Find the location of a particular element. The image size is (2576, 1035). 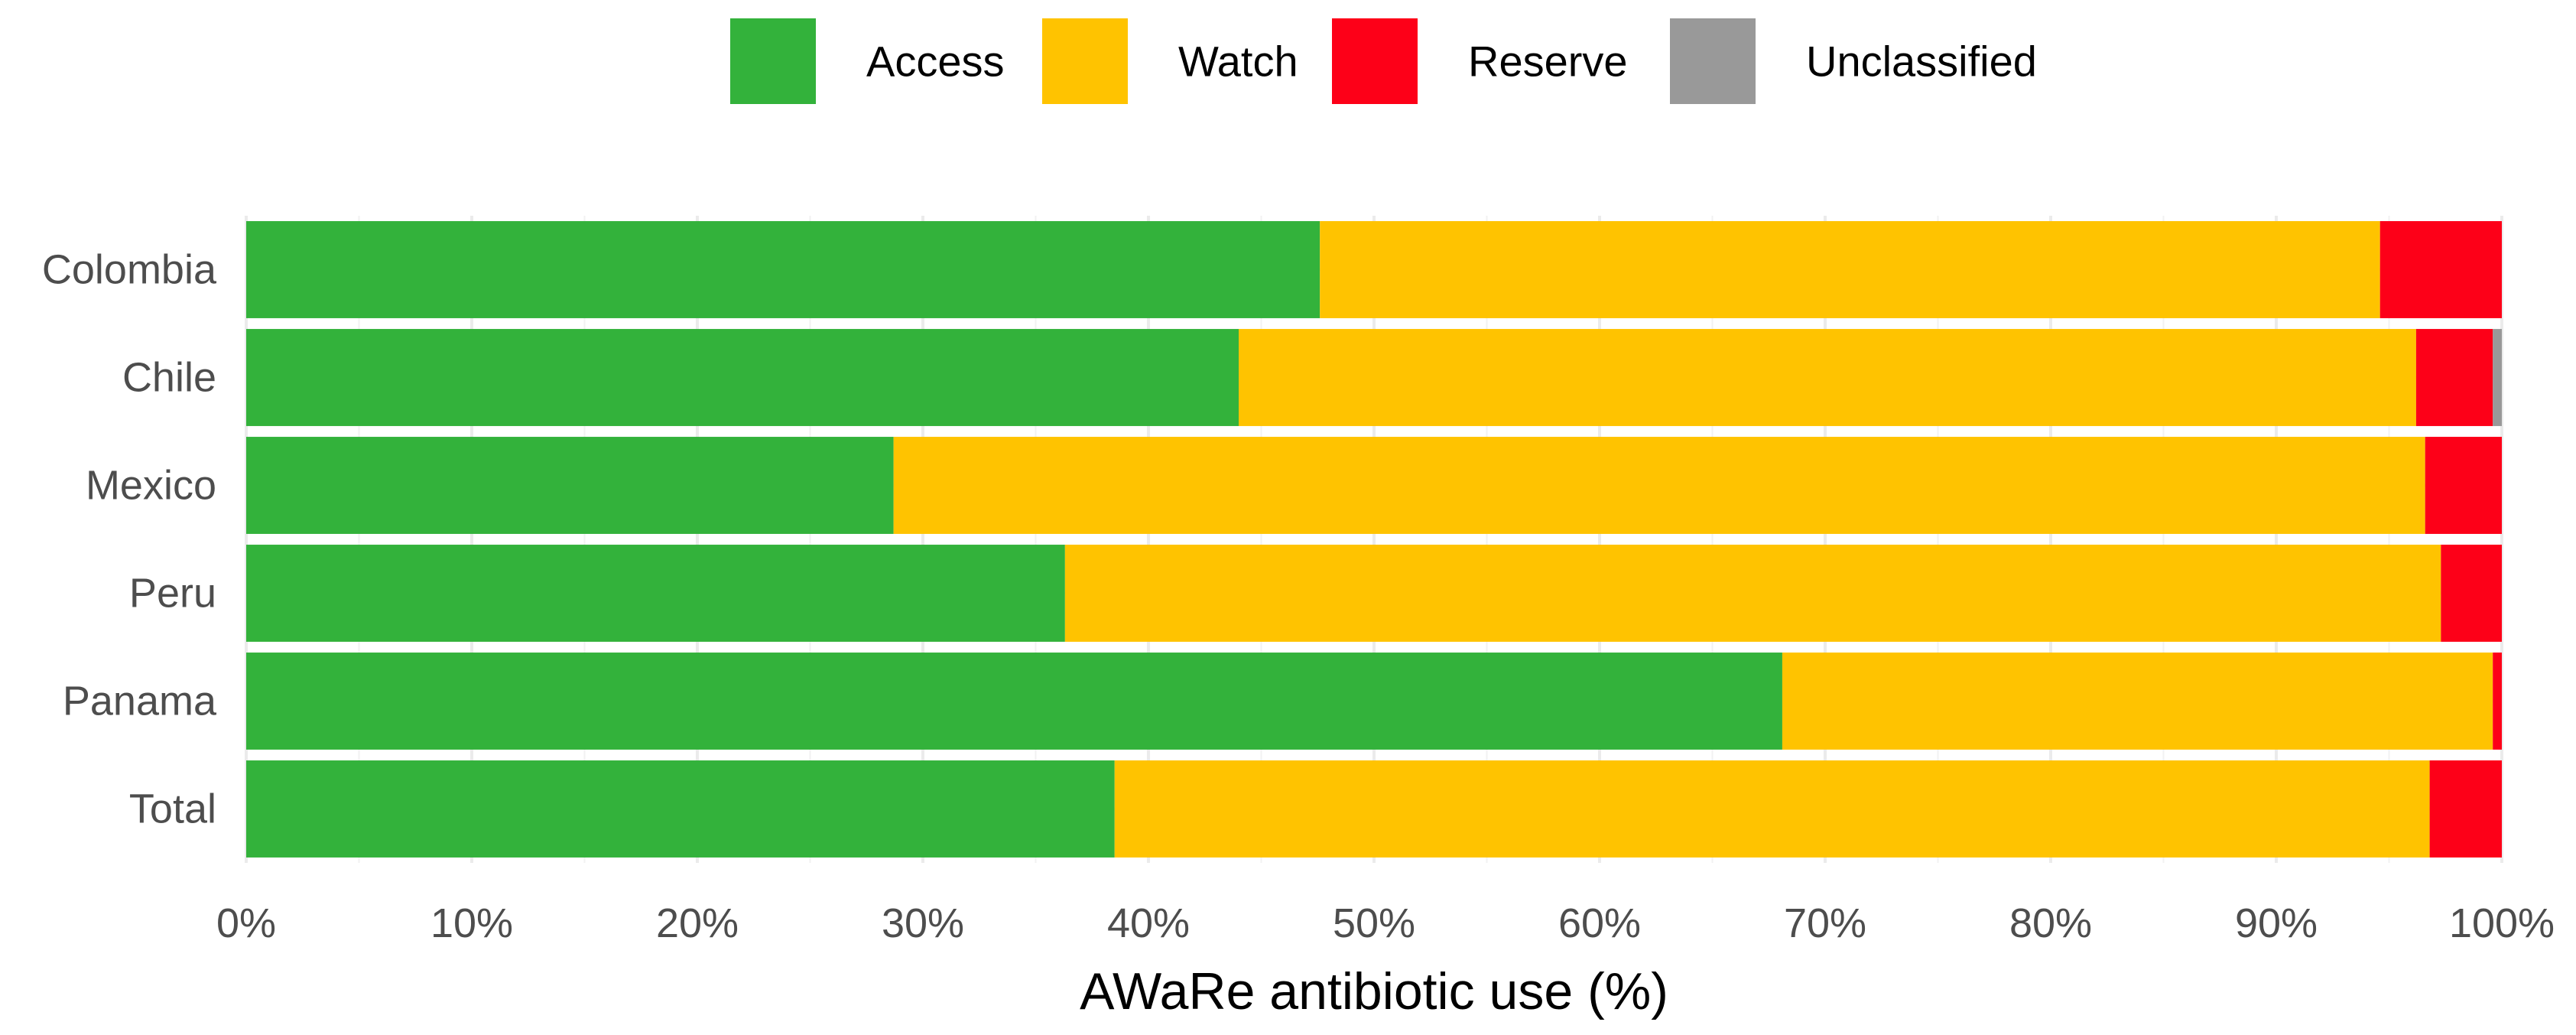

bar-reserve-chile is located at coordinates (2454, 377).